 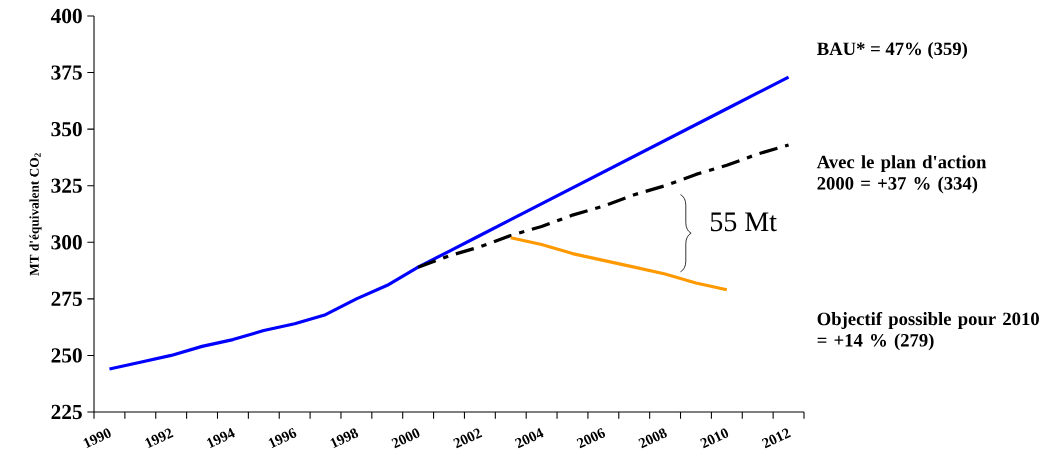 I want to click on x-tick-label: 1998, so click(x=344, y=438).